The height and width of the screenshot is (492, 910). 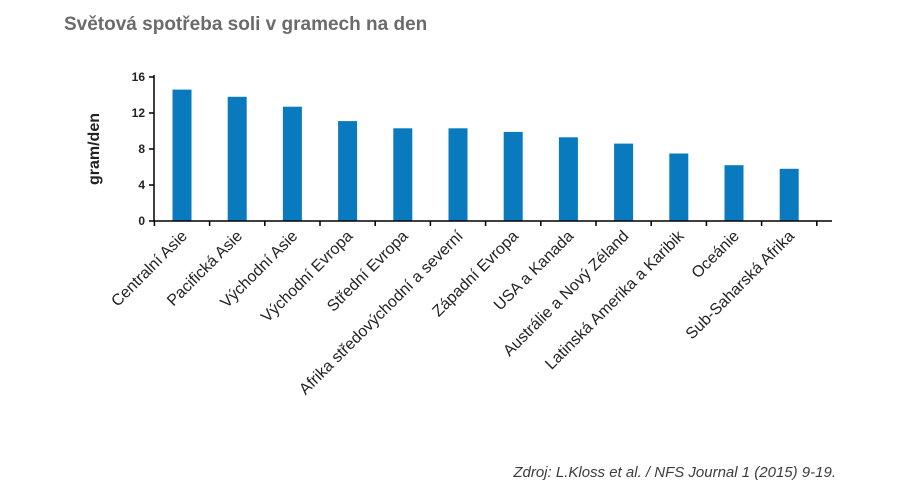 I want to click on x-tick-label: Oceánie, so click(x=716, y=255).